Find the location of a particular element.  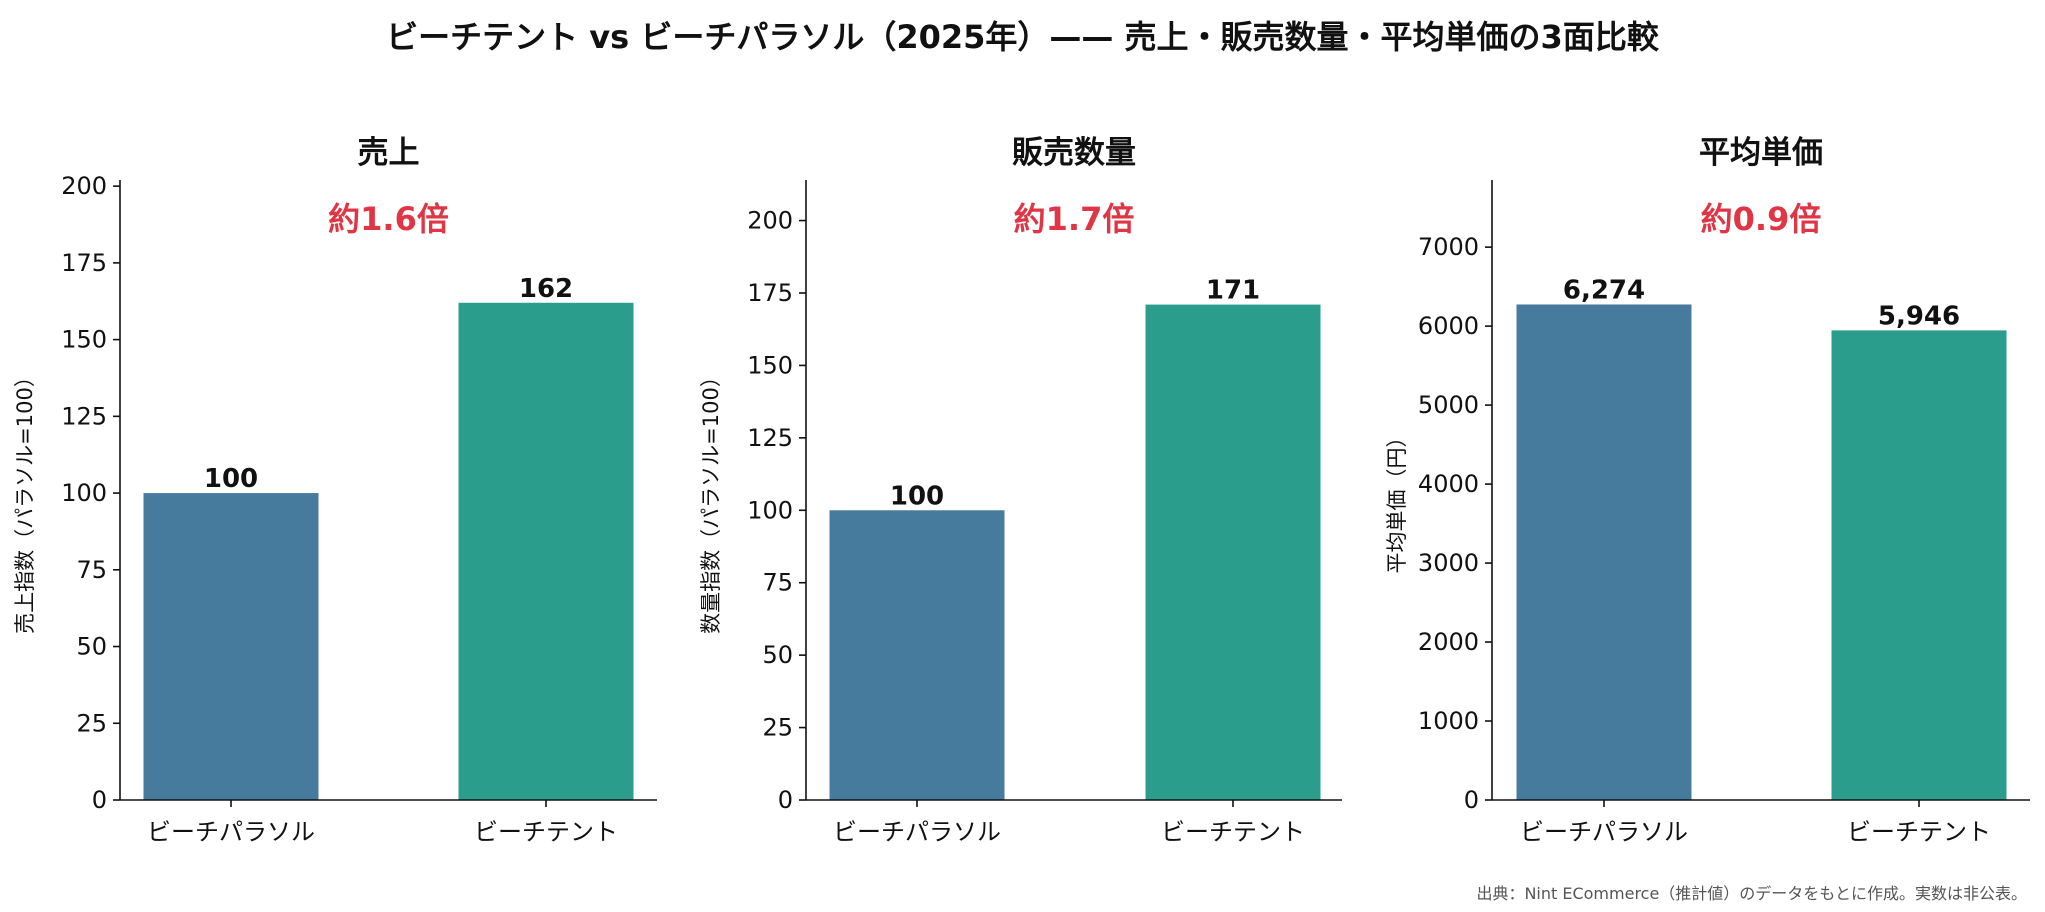

y-axis-label: 数量指数（パラソル=100） is located at coordinates (711, 500).